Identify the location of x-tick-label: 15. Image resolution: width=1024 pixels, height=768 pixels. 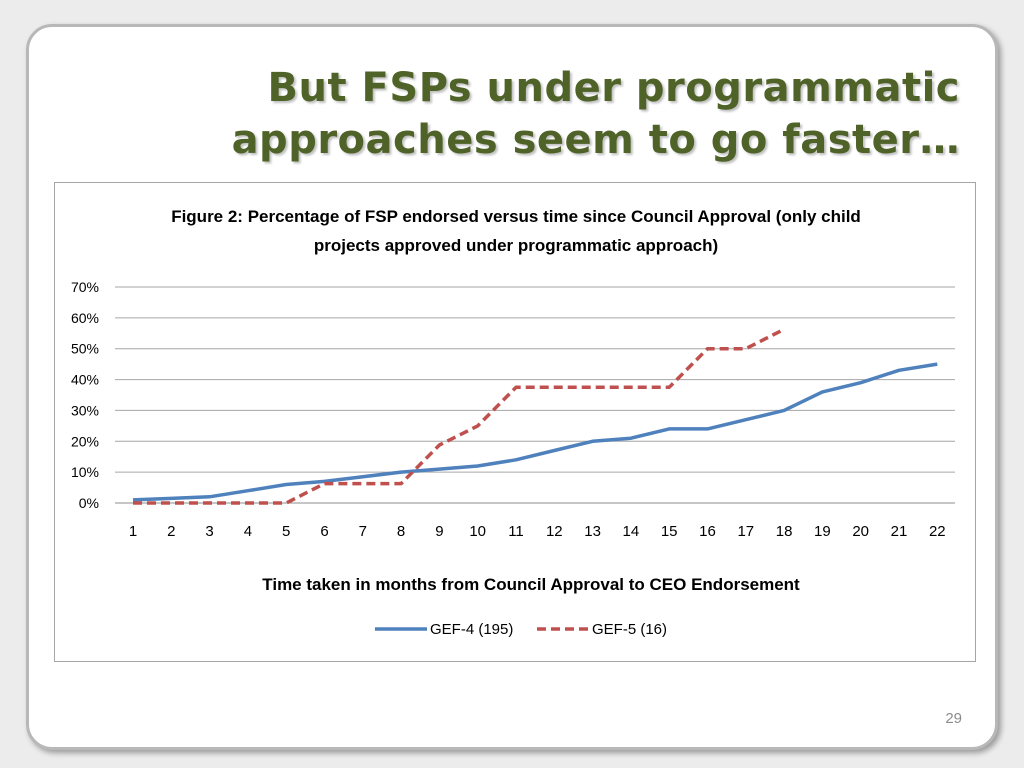
(669, 531).